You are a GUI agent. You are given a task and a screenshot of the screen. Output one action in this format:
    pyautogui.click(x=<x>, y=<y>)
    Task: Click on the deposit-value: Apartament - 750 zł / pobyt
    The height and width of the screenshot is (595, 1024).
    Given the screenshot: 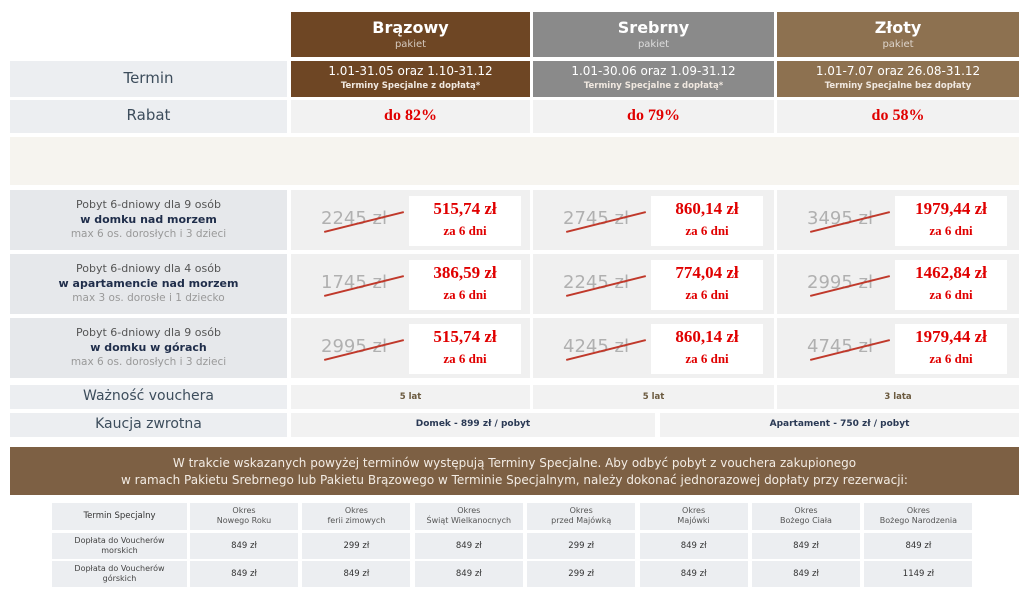 What is the action you would take?
    pyautogui.click(x=839, y=424)
    